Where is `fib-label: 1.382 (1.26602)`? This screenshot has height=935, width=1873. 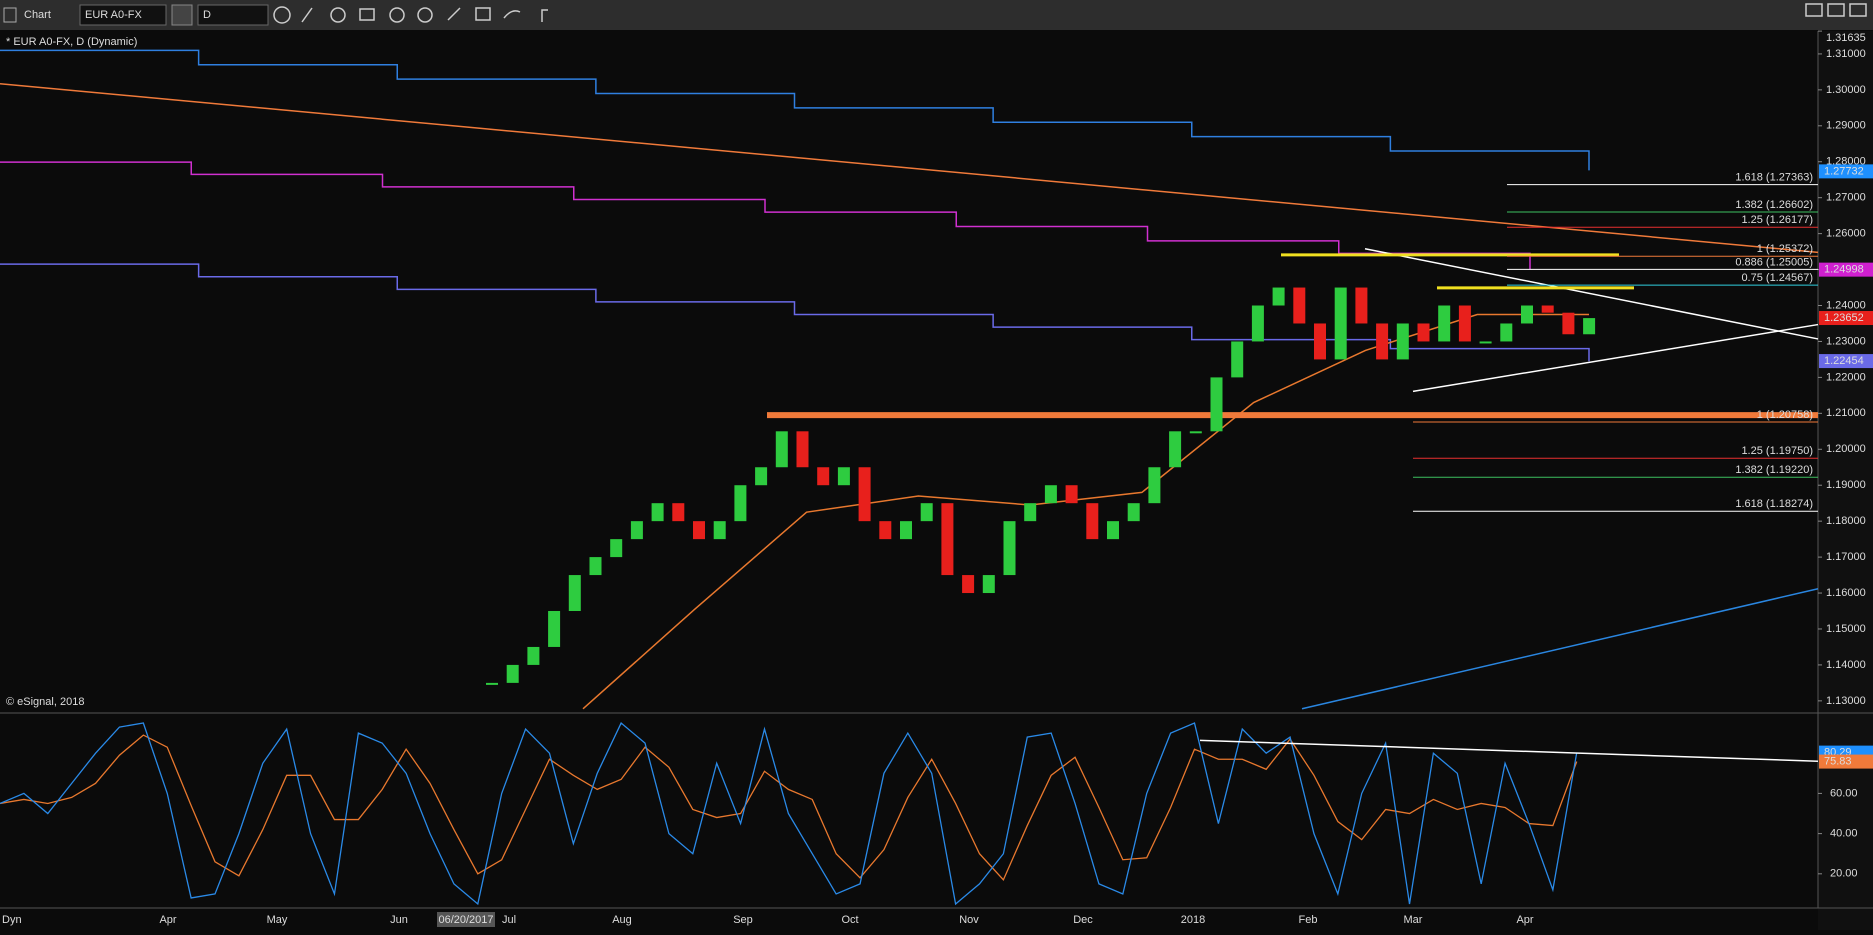 fib-label: 1.382 (1.26602) is located at coordinates (1774, 205).